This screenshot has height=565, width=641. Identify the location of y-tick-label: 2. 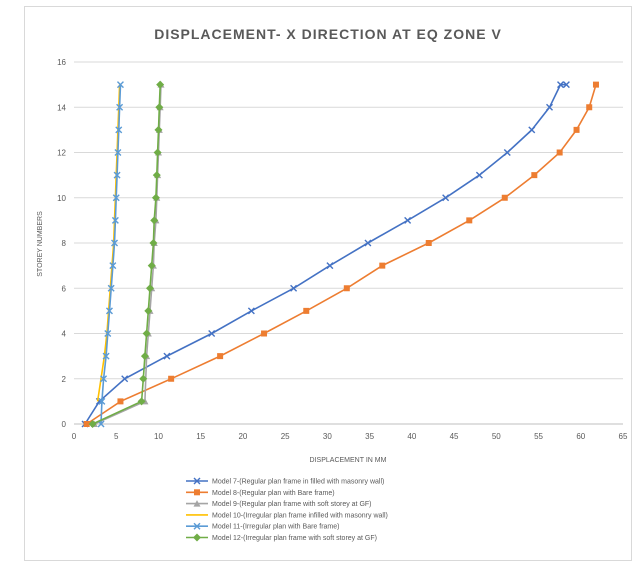
(64, 379).